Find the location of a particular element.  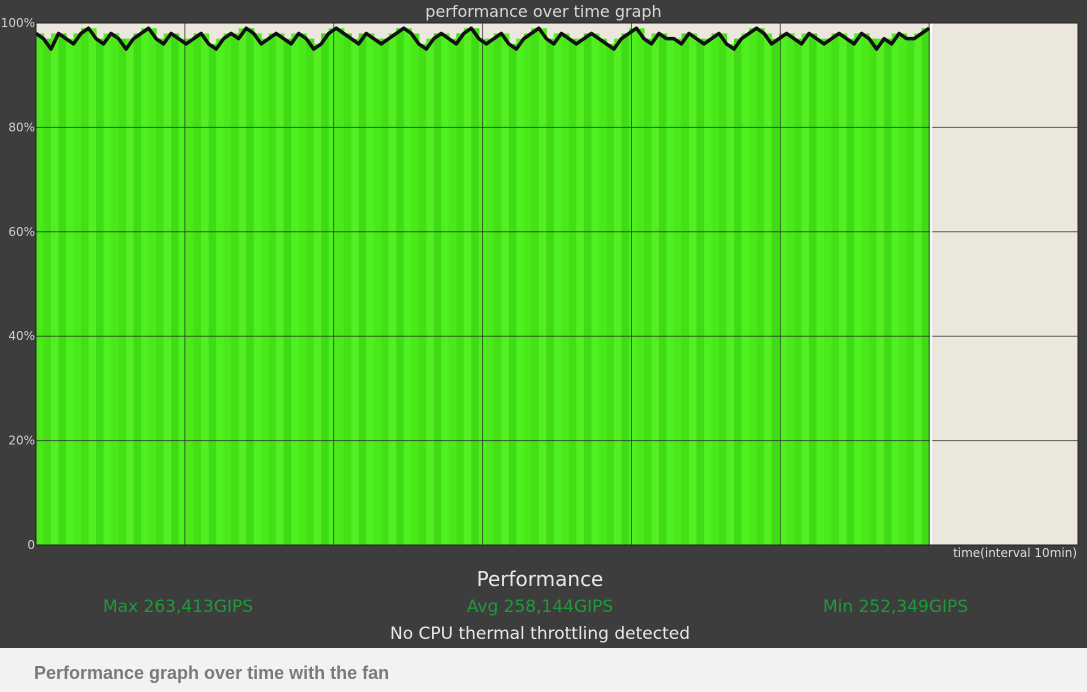

performance-line is located at coordinates (483, 38).